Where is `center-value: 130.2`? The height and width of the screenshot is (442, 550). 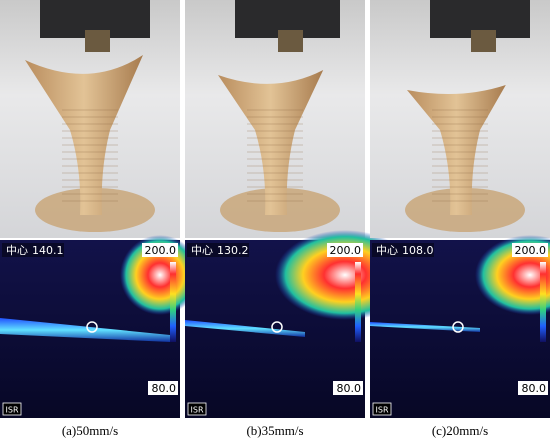
center-value: 130.2 is located at coordinates (233, 250).